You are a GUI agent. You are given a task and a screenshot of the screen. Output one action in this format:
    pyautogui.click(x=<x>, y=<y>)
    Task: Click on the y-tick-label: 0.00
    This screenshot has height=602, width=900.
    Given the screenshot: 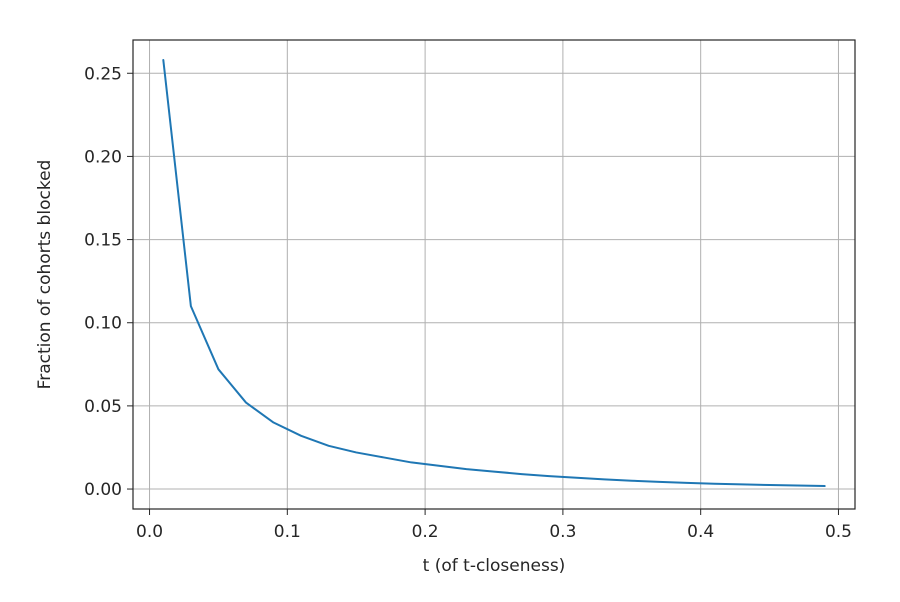 What is the action you would take?
    pyautogui.click(x=103, y=490)
    